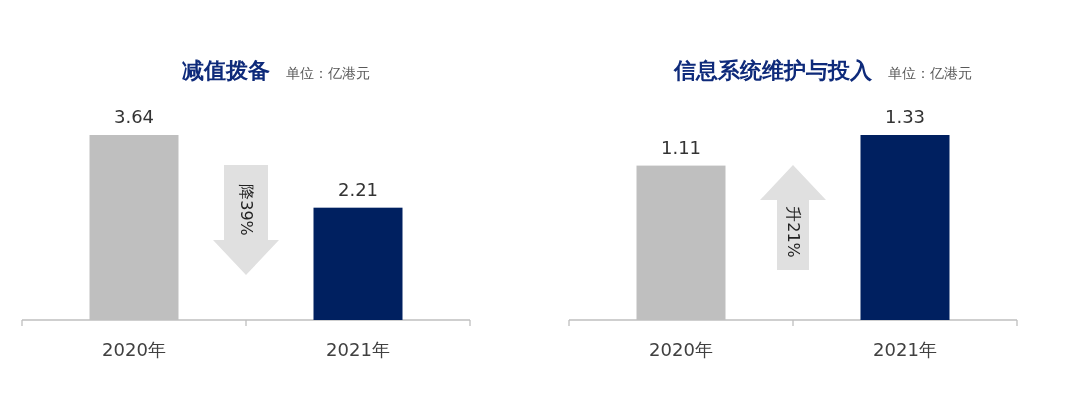 This screenshot has height=401, width=1080. I want to click on data-label: 1.33, so click(905, 116).